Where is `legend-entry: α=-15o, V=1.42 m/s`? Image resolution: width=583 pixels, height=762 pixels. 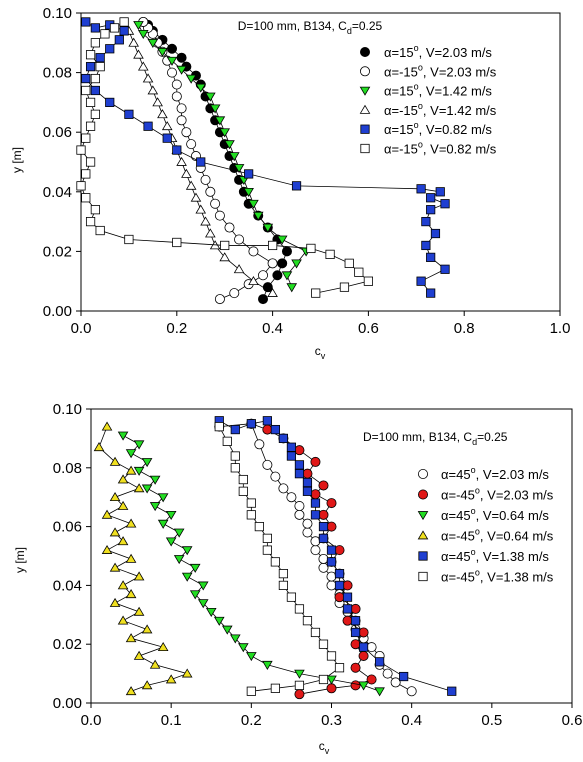
legend-entry: α=-15o, V=1.42 m/s is located at coordinates (440, 109).